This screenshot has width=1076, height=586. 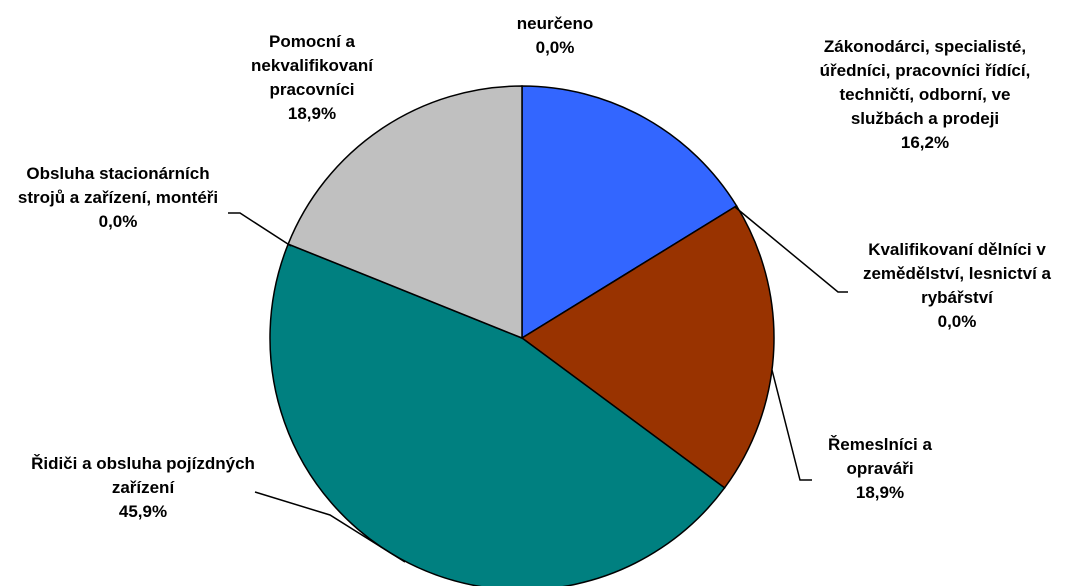 I want to click on value-label: 45,9%, so click(x=143, y=511).